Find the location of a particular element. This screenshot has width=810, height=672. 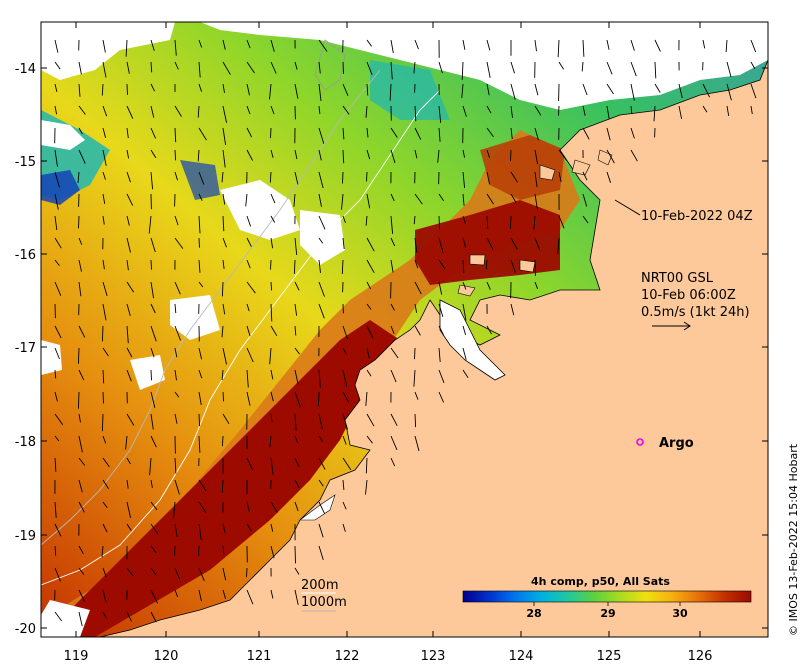

x-tick-label: 121 is located at coordinates (259, 656).